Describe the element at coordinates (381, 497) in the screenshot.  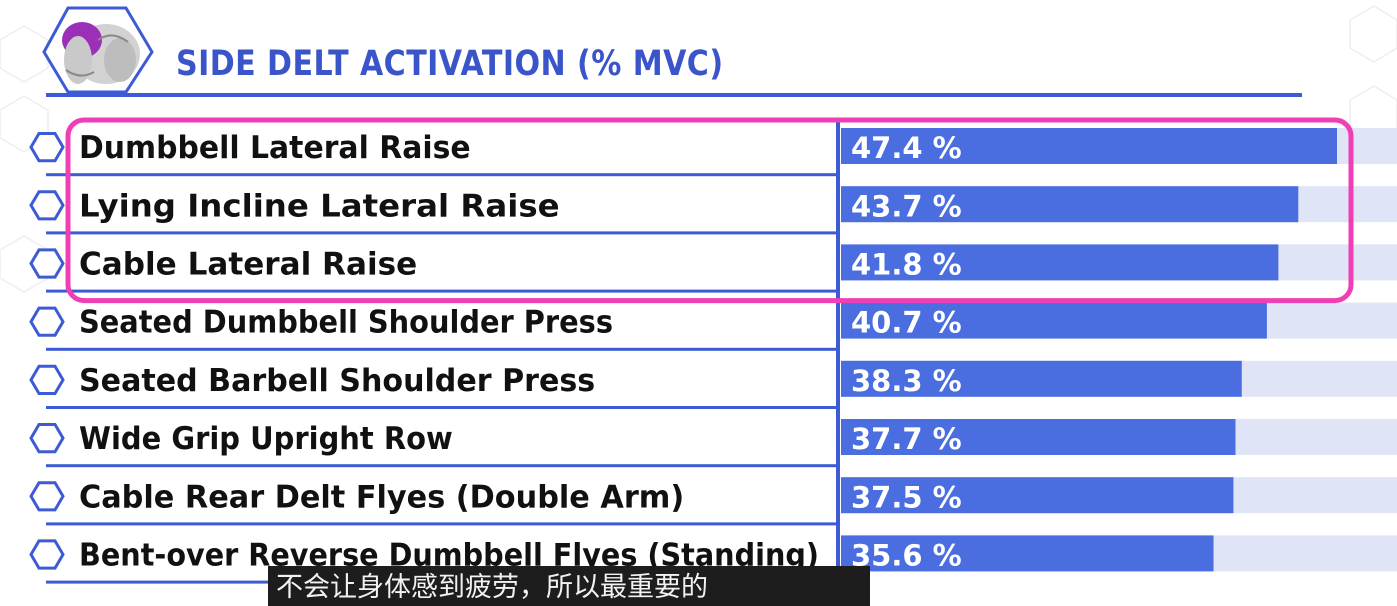
I see `category-label: Cable Rear Delt Flyes (Double Arm)` at that location.